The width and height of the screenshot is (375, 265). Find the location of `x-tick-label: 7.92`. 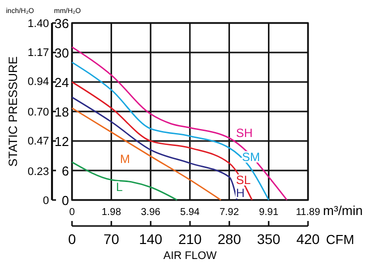

x-tick-label: 7.92 is located at coordinates (229, 212).